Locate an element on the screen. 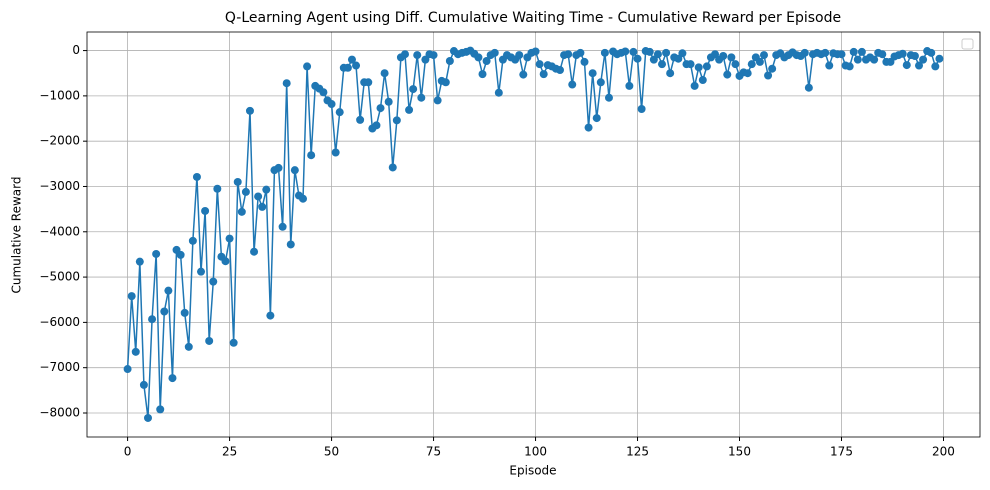 Image resolution: width=990 pixels, height=490 pixels. y-tick-label: −3000 is located at coordinates (59, 186).